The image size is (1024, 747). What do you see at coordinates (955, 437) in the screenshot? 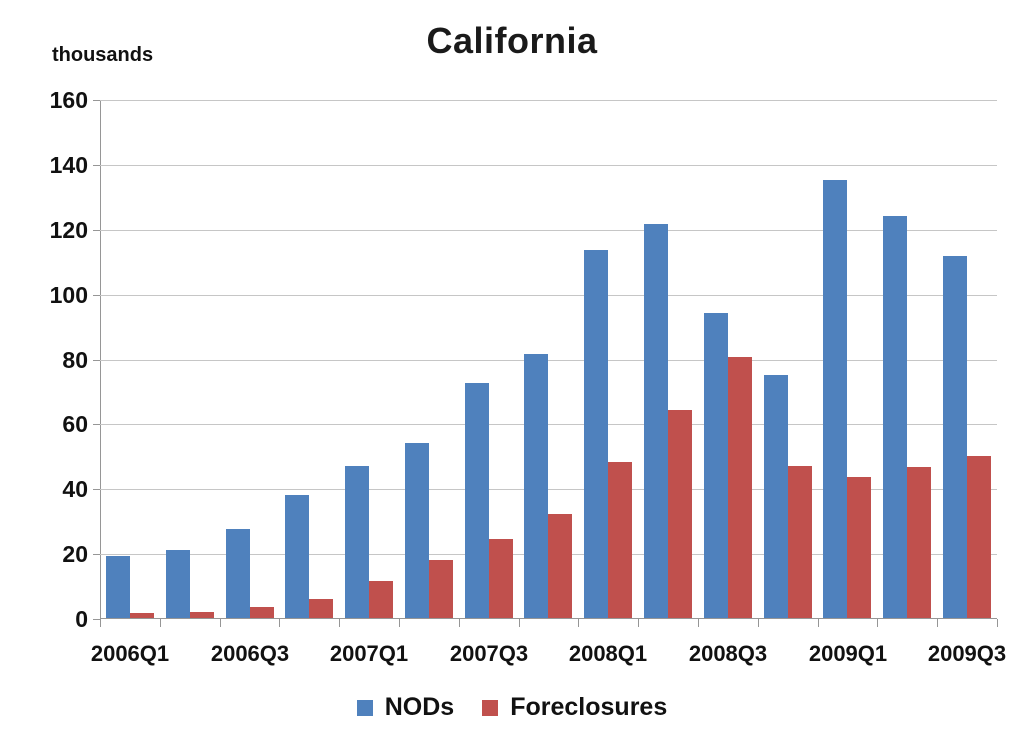
I see `bar-nods-2009Q3` at bounding box center [955, 437].